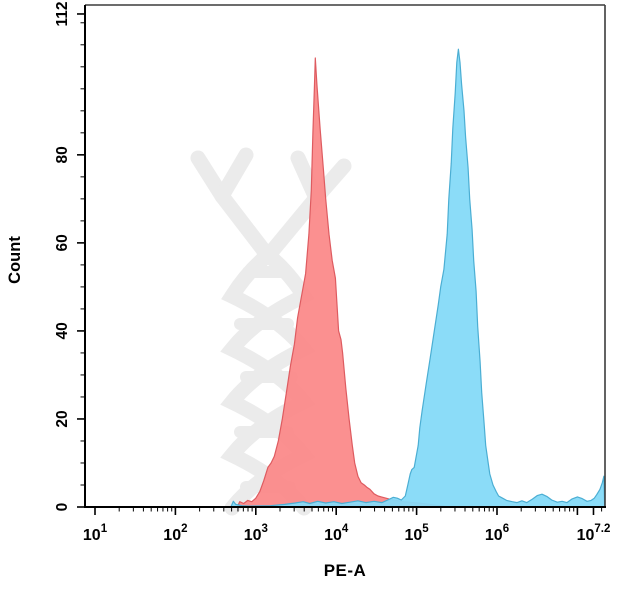  I want to click on y-tick-label: 20, so click(62, 418).